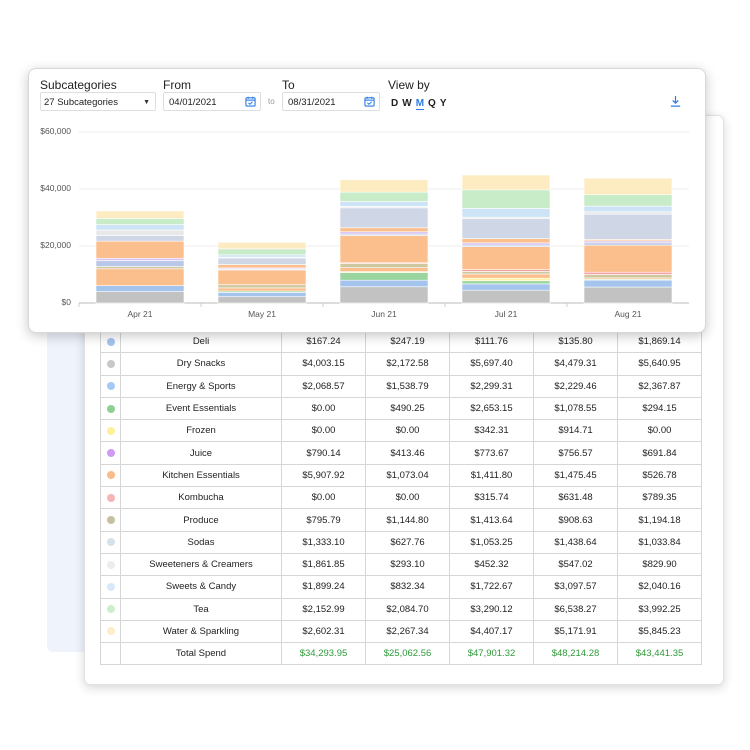 This screenshot has width=750, height=750. I want to click on month-value: $3,290.12, so click(491, 609).